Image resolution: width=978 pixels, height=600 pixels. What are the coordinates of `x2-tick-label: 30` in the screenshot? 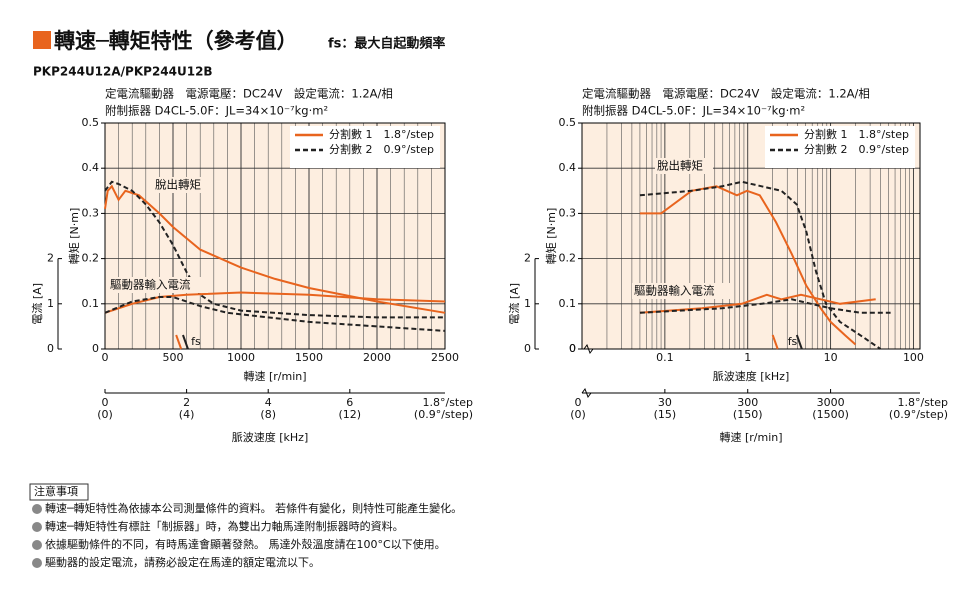 It's located at (665, 402).